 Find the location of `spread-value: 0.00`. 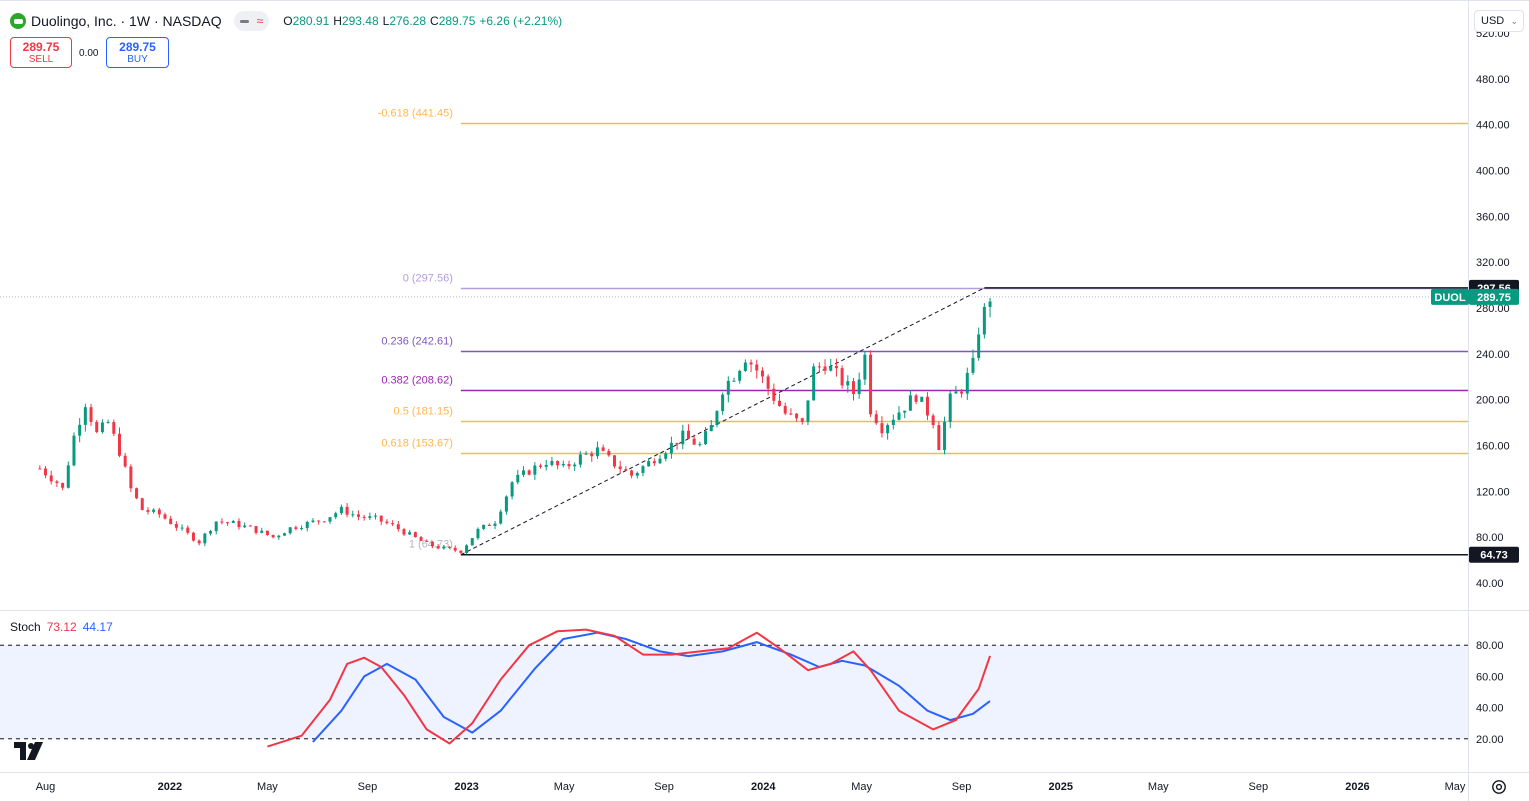

spread-value: 0.00 is located at coordinates (89, 53).